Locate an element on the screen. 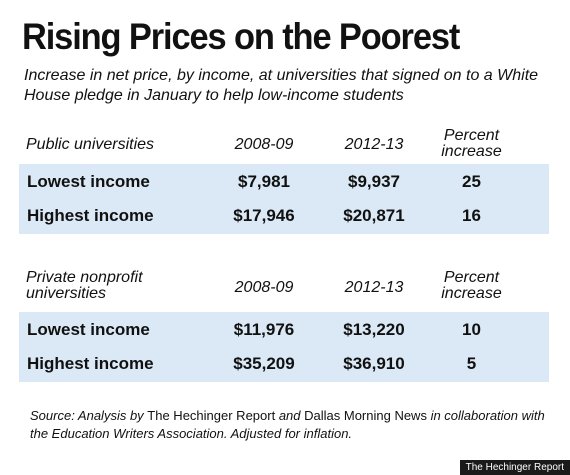  value-2012-13: $20,871 is located at coordinates (374, 215).